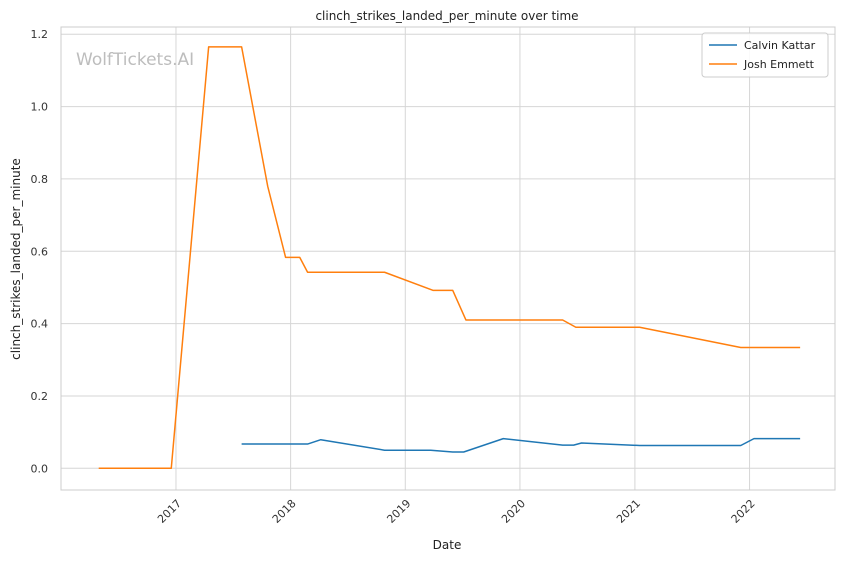  I want to click on y-tick-label: 0.2, so click(40, 396).